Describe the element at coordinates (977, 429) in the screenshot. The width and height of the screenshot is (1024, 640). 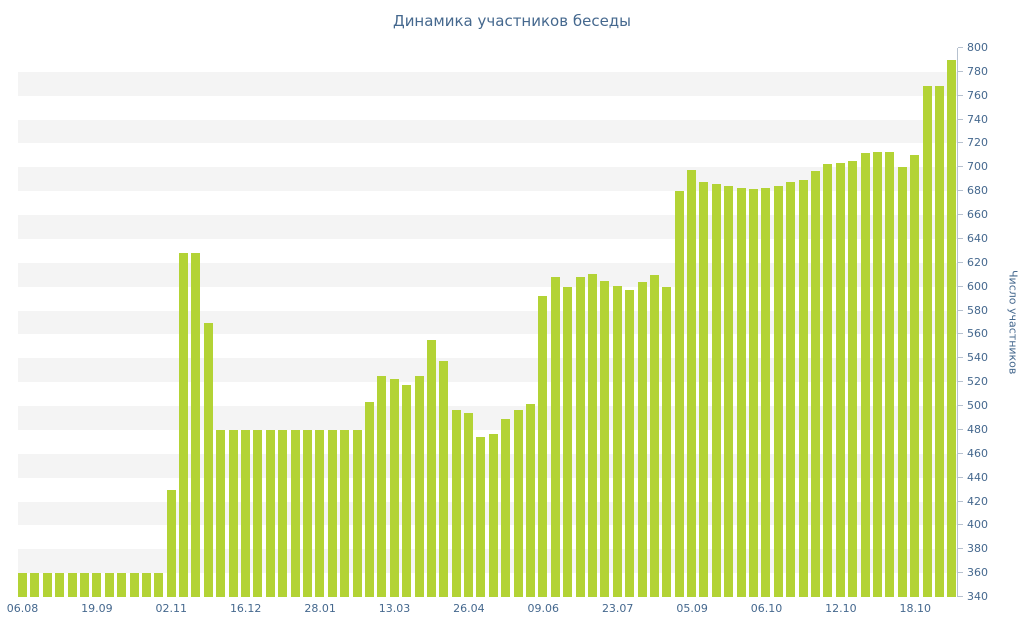
I see `y-axis-label: 480` at that location.